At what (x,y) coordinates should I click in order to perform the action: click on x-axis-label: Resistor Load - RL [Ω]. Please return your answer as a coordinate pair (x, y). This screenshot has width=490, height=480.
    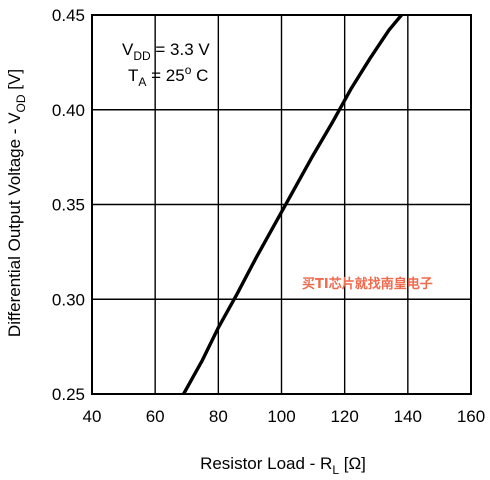
    Looking at the image, I should click on (283, 465).